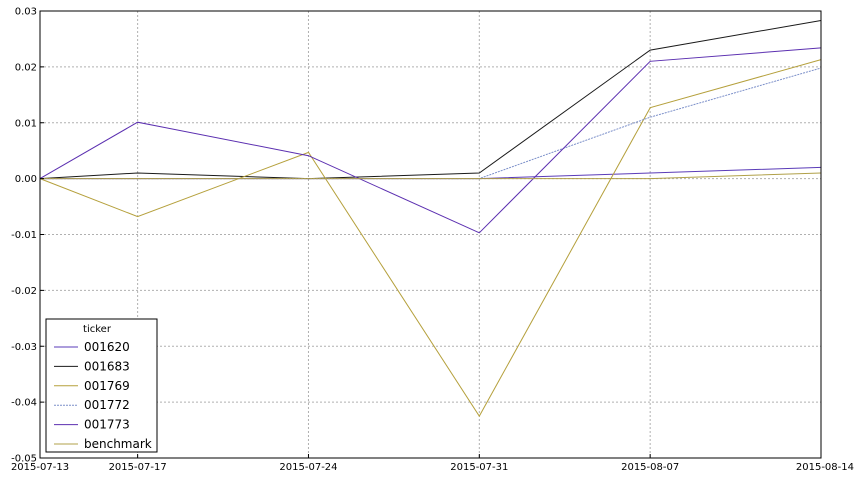  What do you see at coordinates (24, 403) in the screenshot?
I see `y-tick-label: -0.04` at bounding box center [24, 403].